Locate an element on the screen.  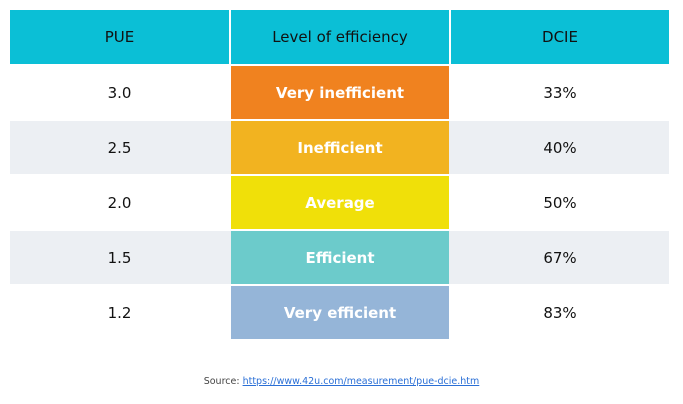
value-cell: 2.5 is located at coordinates (119, 147).